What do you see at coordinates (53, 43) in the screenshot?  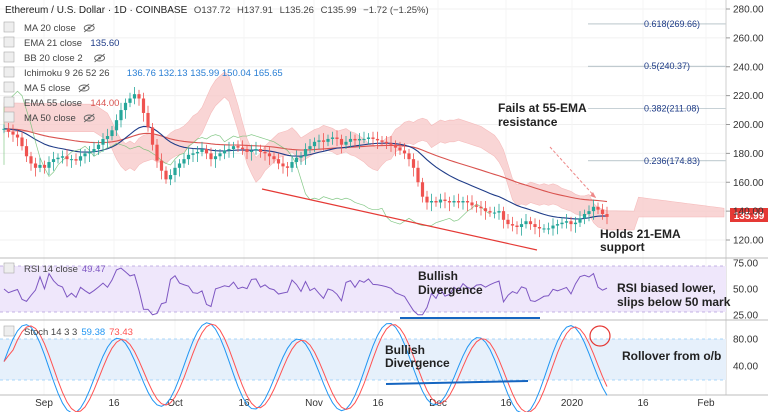 I see `legend-label: EMA 21 close` at bounding box center [53, 43].